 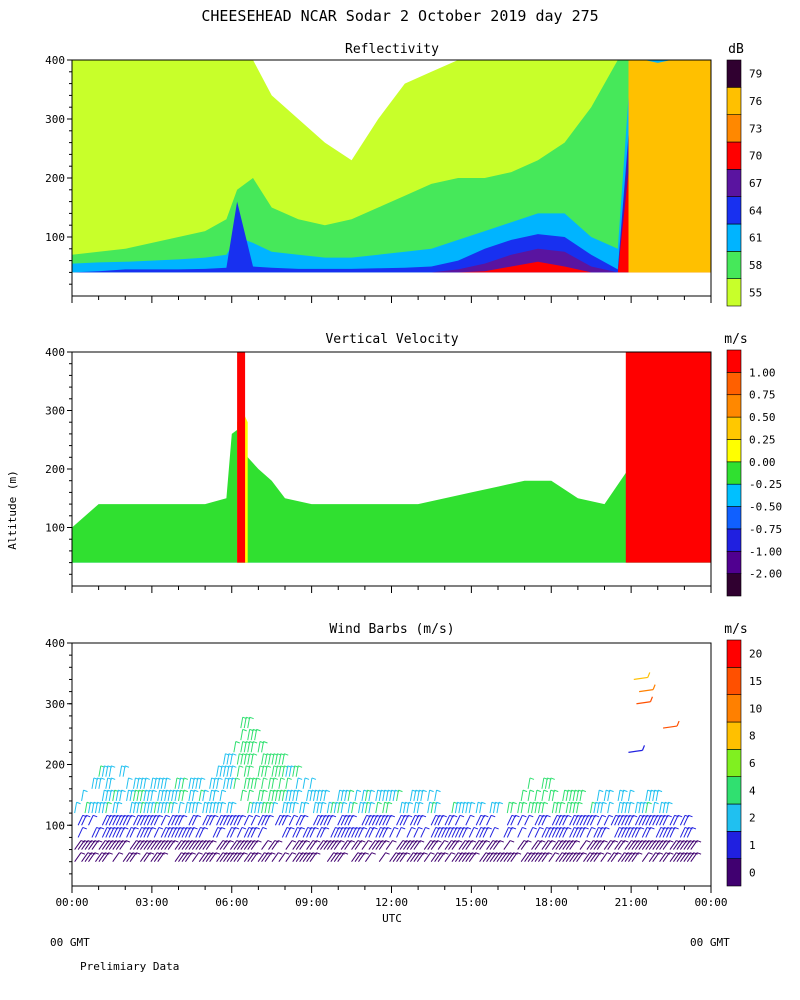 What do you see at coordinates (755, 183) in the screenshot?
I see `colorbar-label: 67` at bounding box center [755, 183].